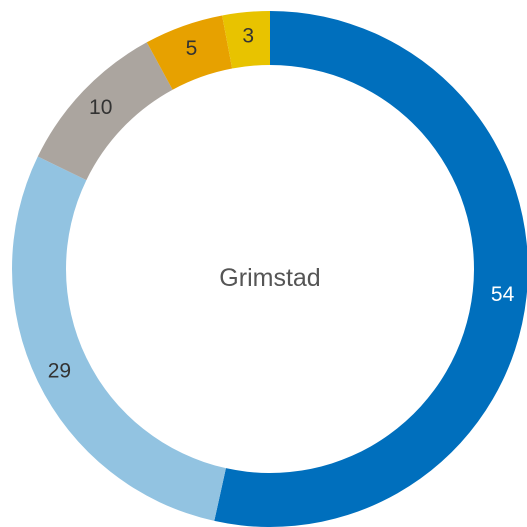 The width and height of the screenshot is (527, 527). I want to click on data-label: 54, so click(503, 294).